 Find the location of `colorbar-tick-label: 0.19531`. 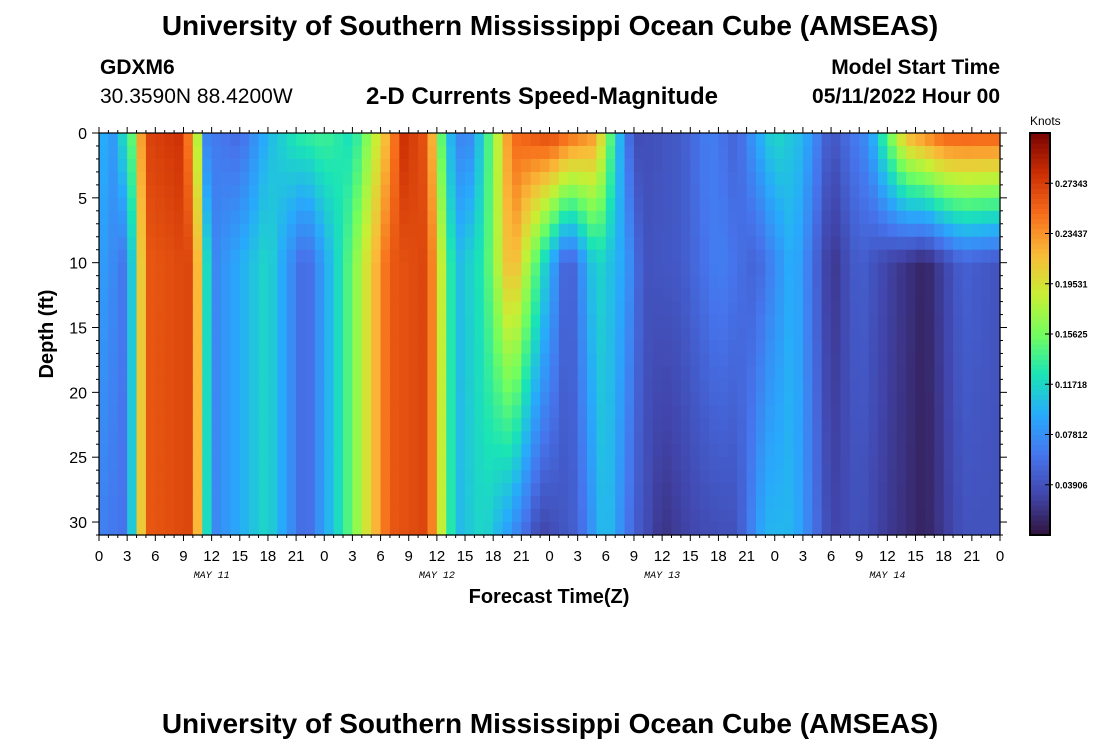

colorbar-tick-label: 0.19531 is located at coordinates (1071, 284).